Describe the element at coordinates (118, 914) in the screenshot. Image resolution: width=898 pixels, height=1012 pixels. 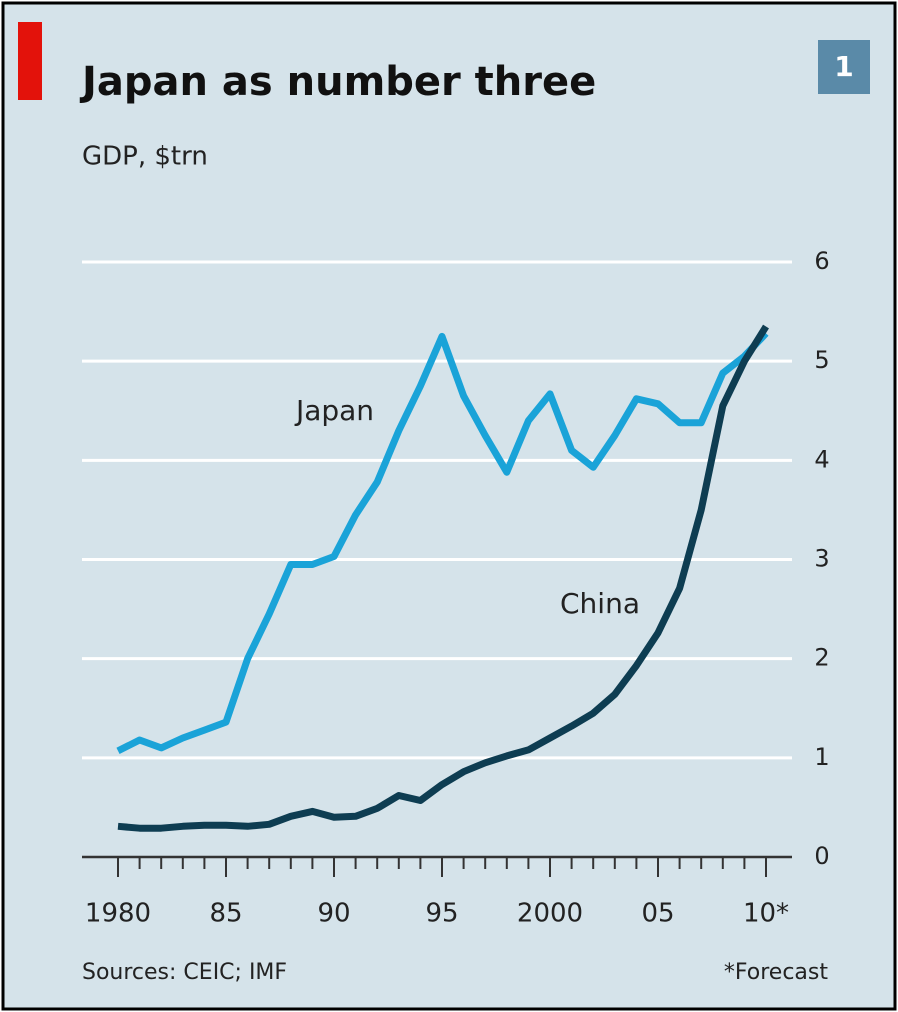
I see `x-tick-label: 1980` at that location.